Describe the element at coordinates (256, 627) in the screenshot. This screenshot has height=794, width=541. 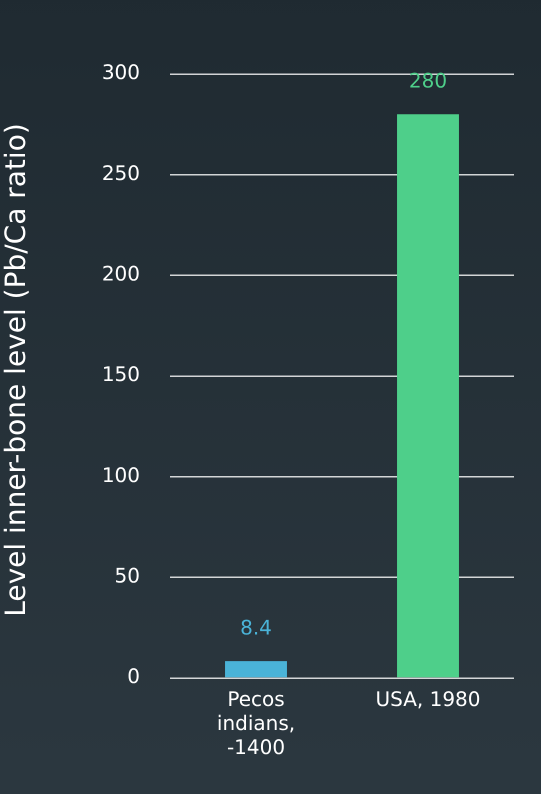
I see `data-label: 8.4` at that location.